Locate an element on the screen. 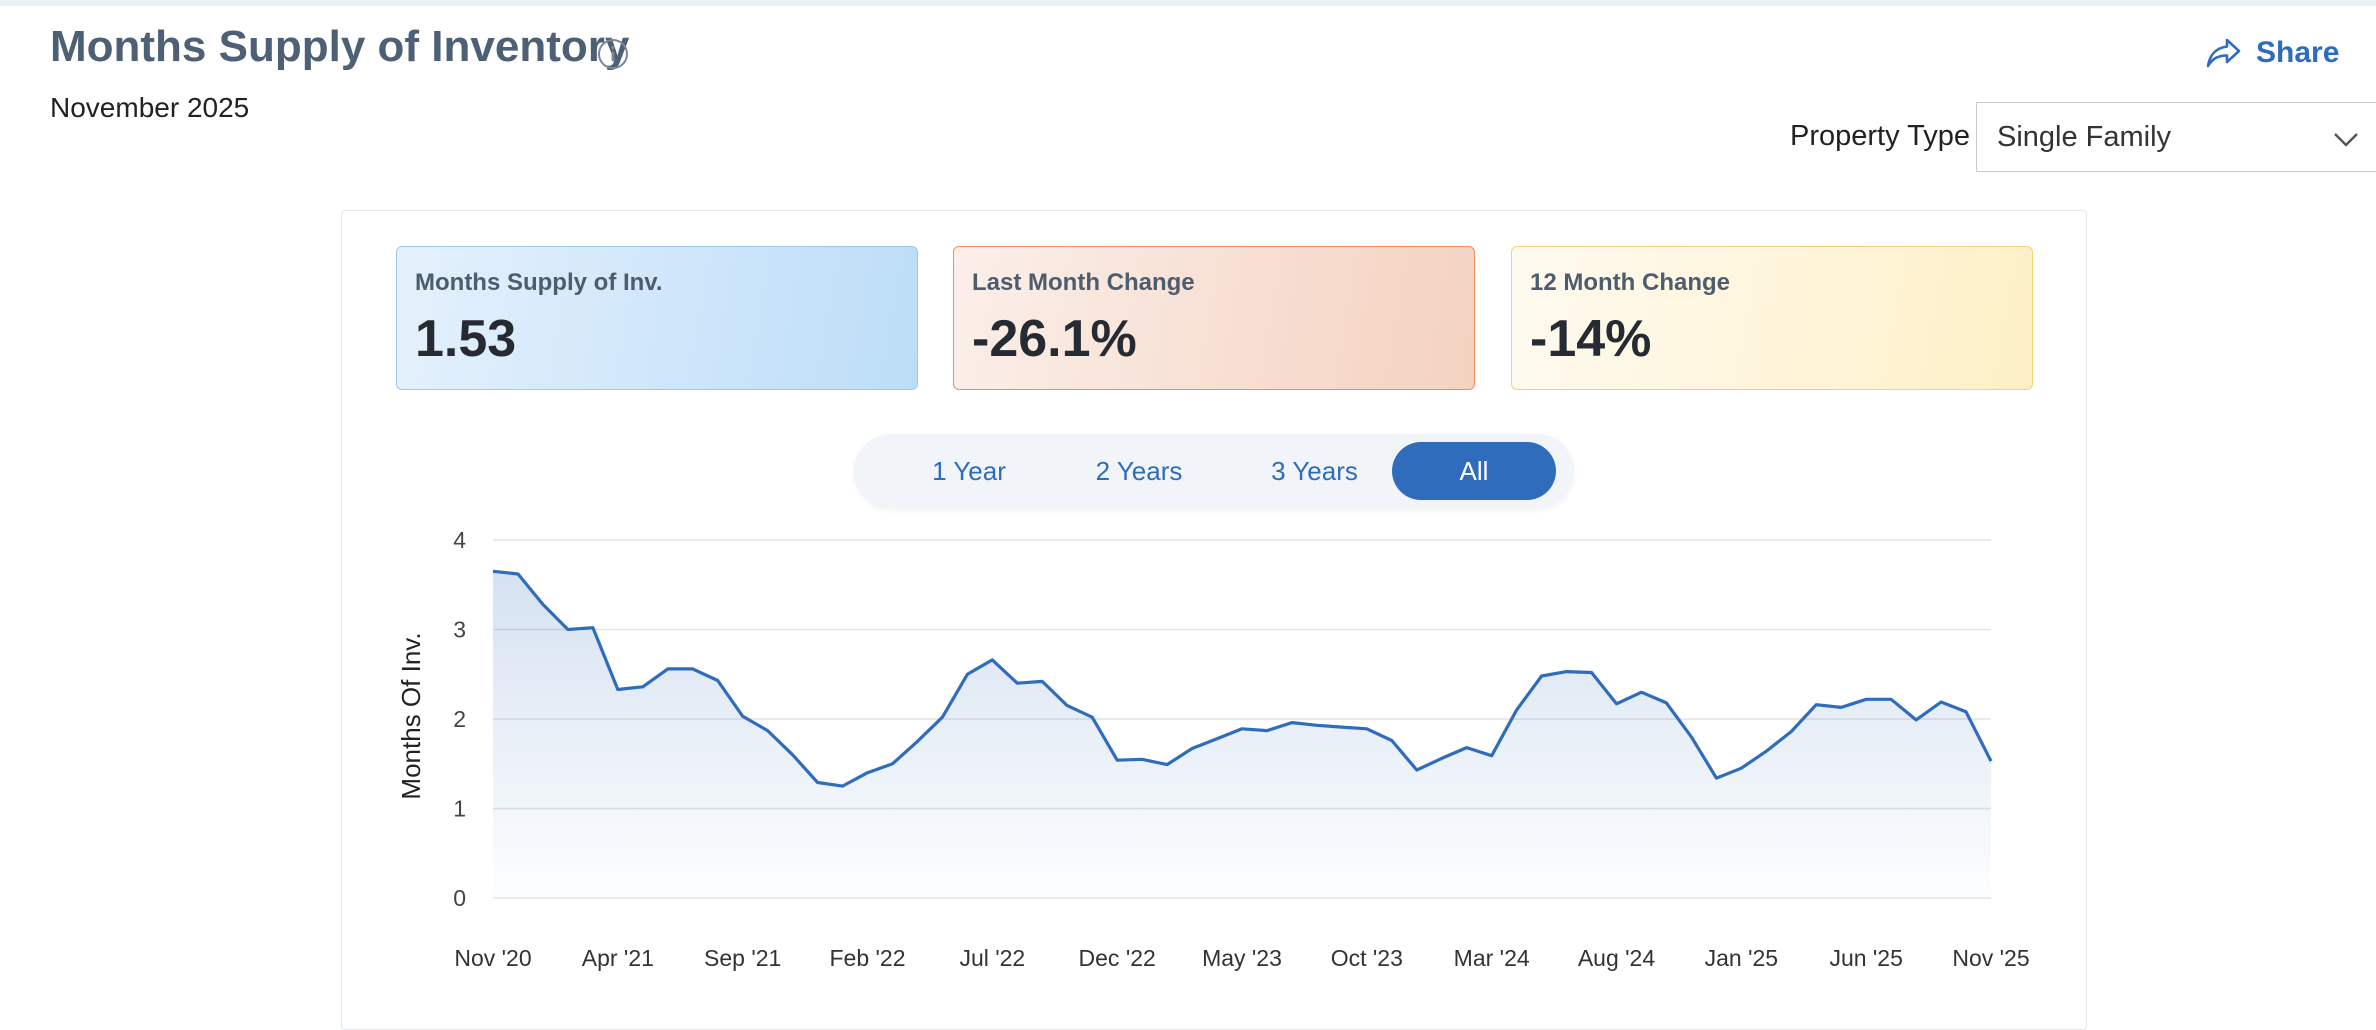 This screenshot has height=1030, width=2376. x-tick-label: Jun '25 is located at coordinates (1865, 958).